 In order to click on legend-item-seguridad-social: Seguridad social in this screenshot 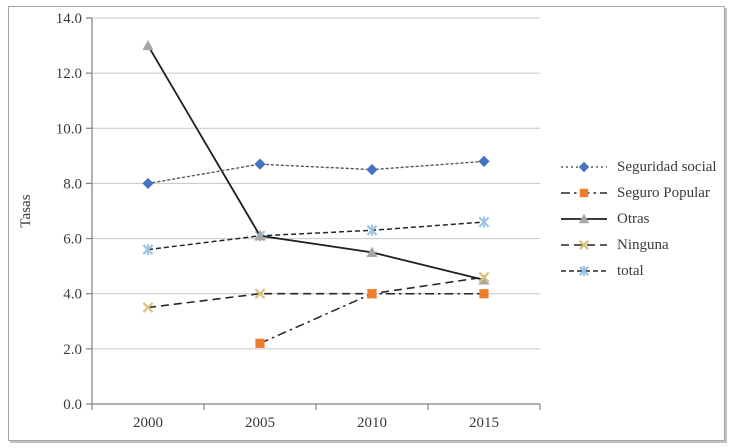, I will do `click(638, 167)`.